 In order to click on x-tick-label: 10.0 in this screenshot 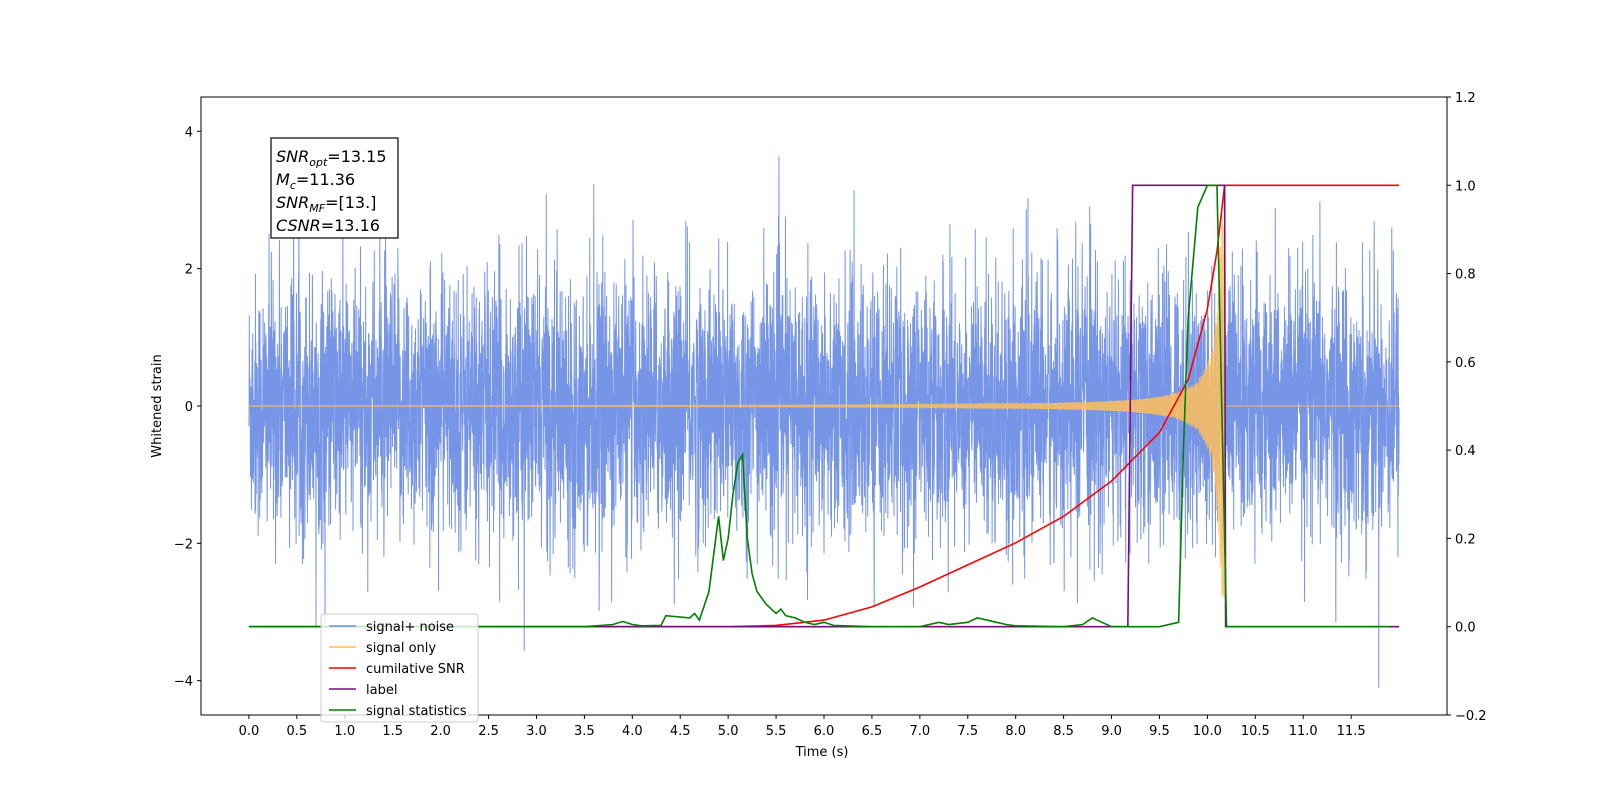, I will do `click(1207, 731)`.